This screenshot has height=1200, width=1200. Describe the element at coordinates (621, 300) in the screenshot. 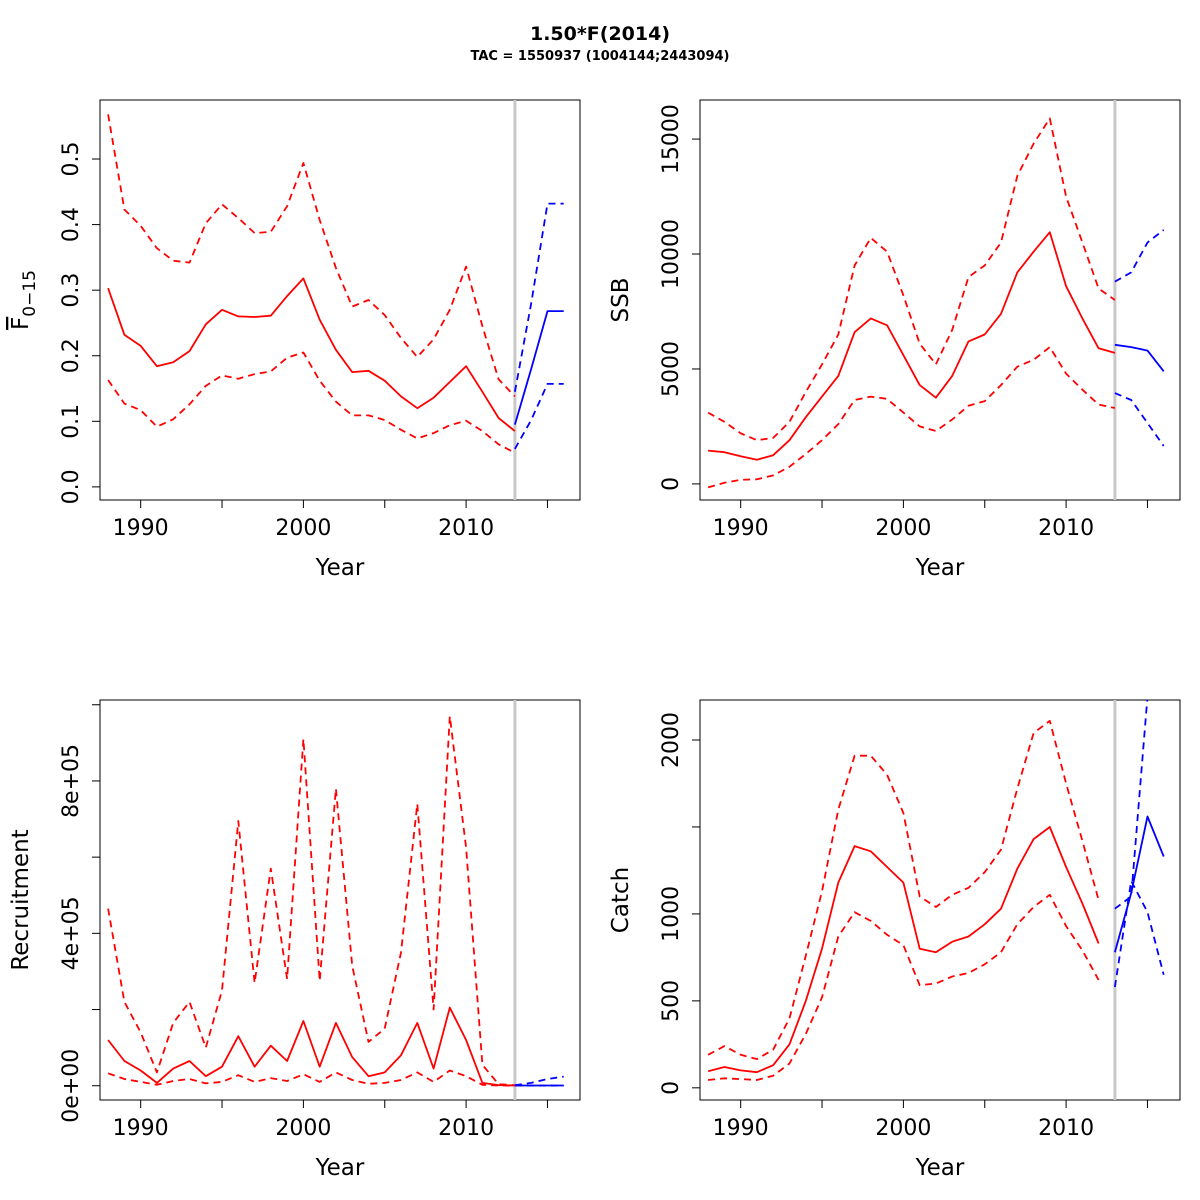

I see `y-axis-label: SSB` at that location.